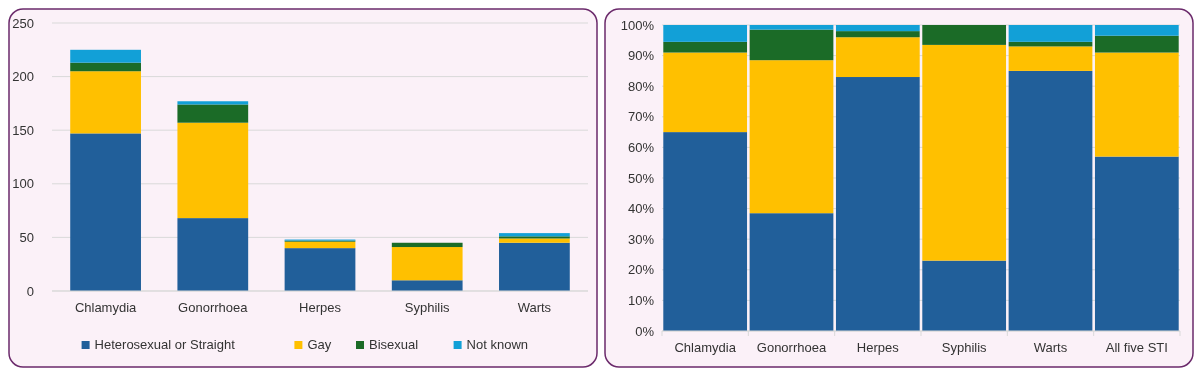 This screenshot has width=1200, height=371. Describe the element at coordinates (23, 184) in the screenshot. I see `y-tick-label: 100` at that location.